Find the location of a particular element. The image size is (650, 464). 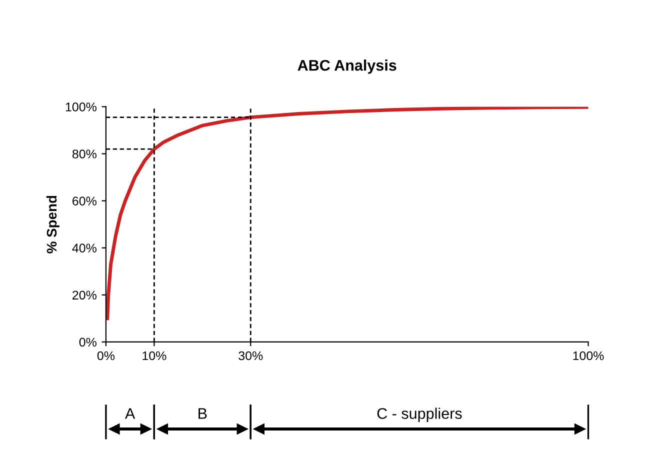

y-tick-label: 40% is located at coordinates (84, 248).